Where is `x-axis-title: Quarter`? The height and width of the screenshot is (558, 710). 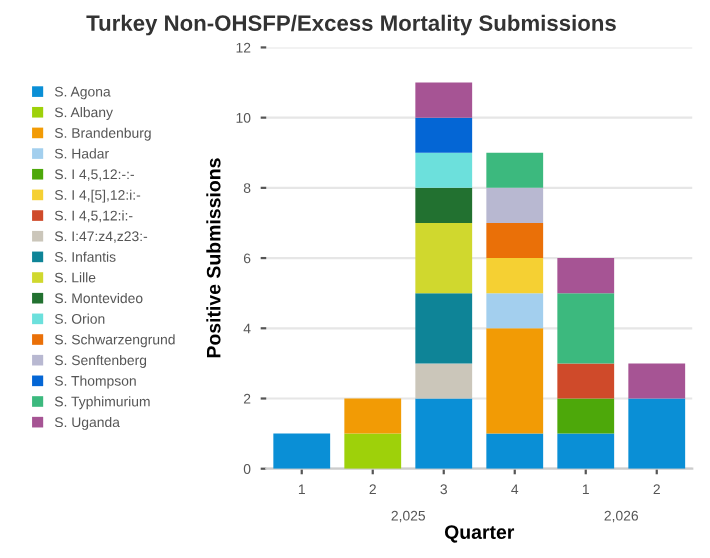
x-axis-title: Quarter is located at coordinates (479, 534).